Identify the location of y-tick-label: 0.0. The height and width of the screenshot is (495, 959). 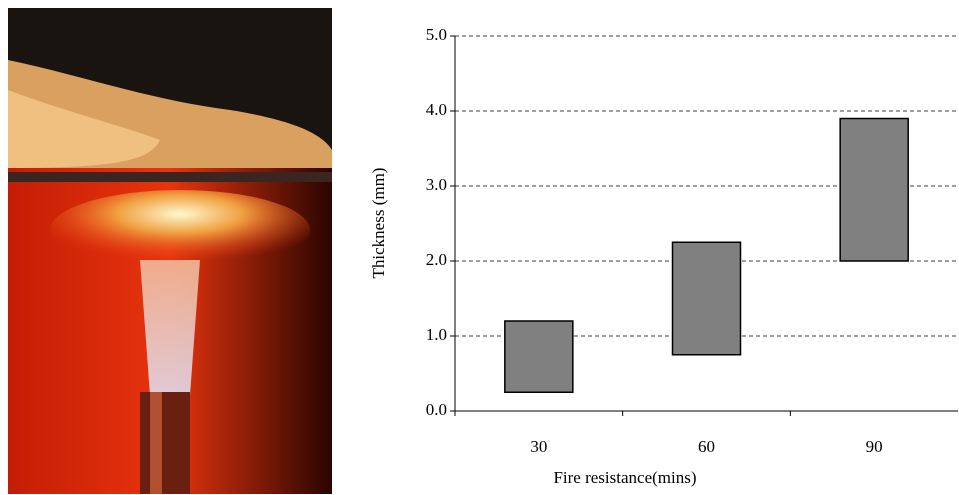
(436, 409).